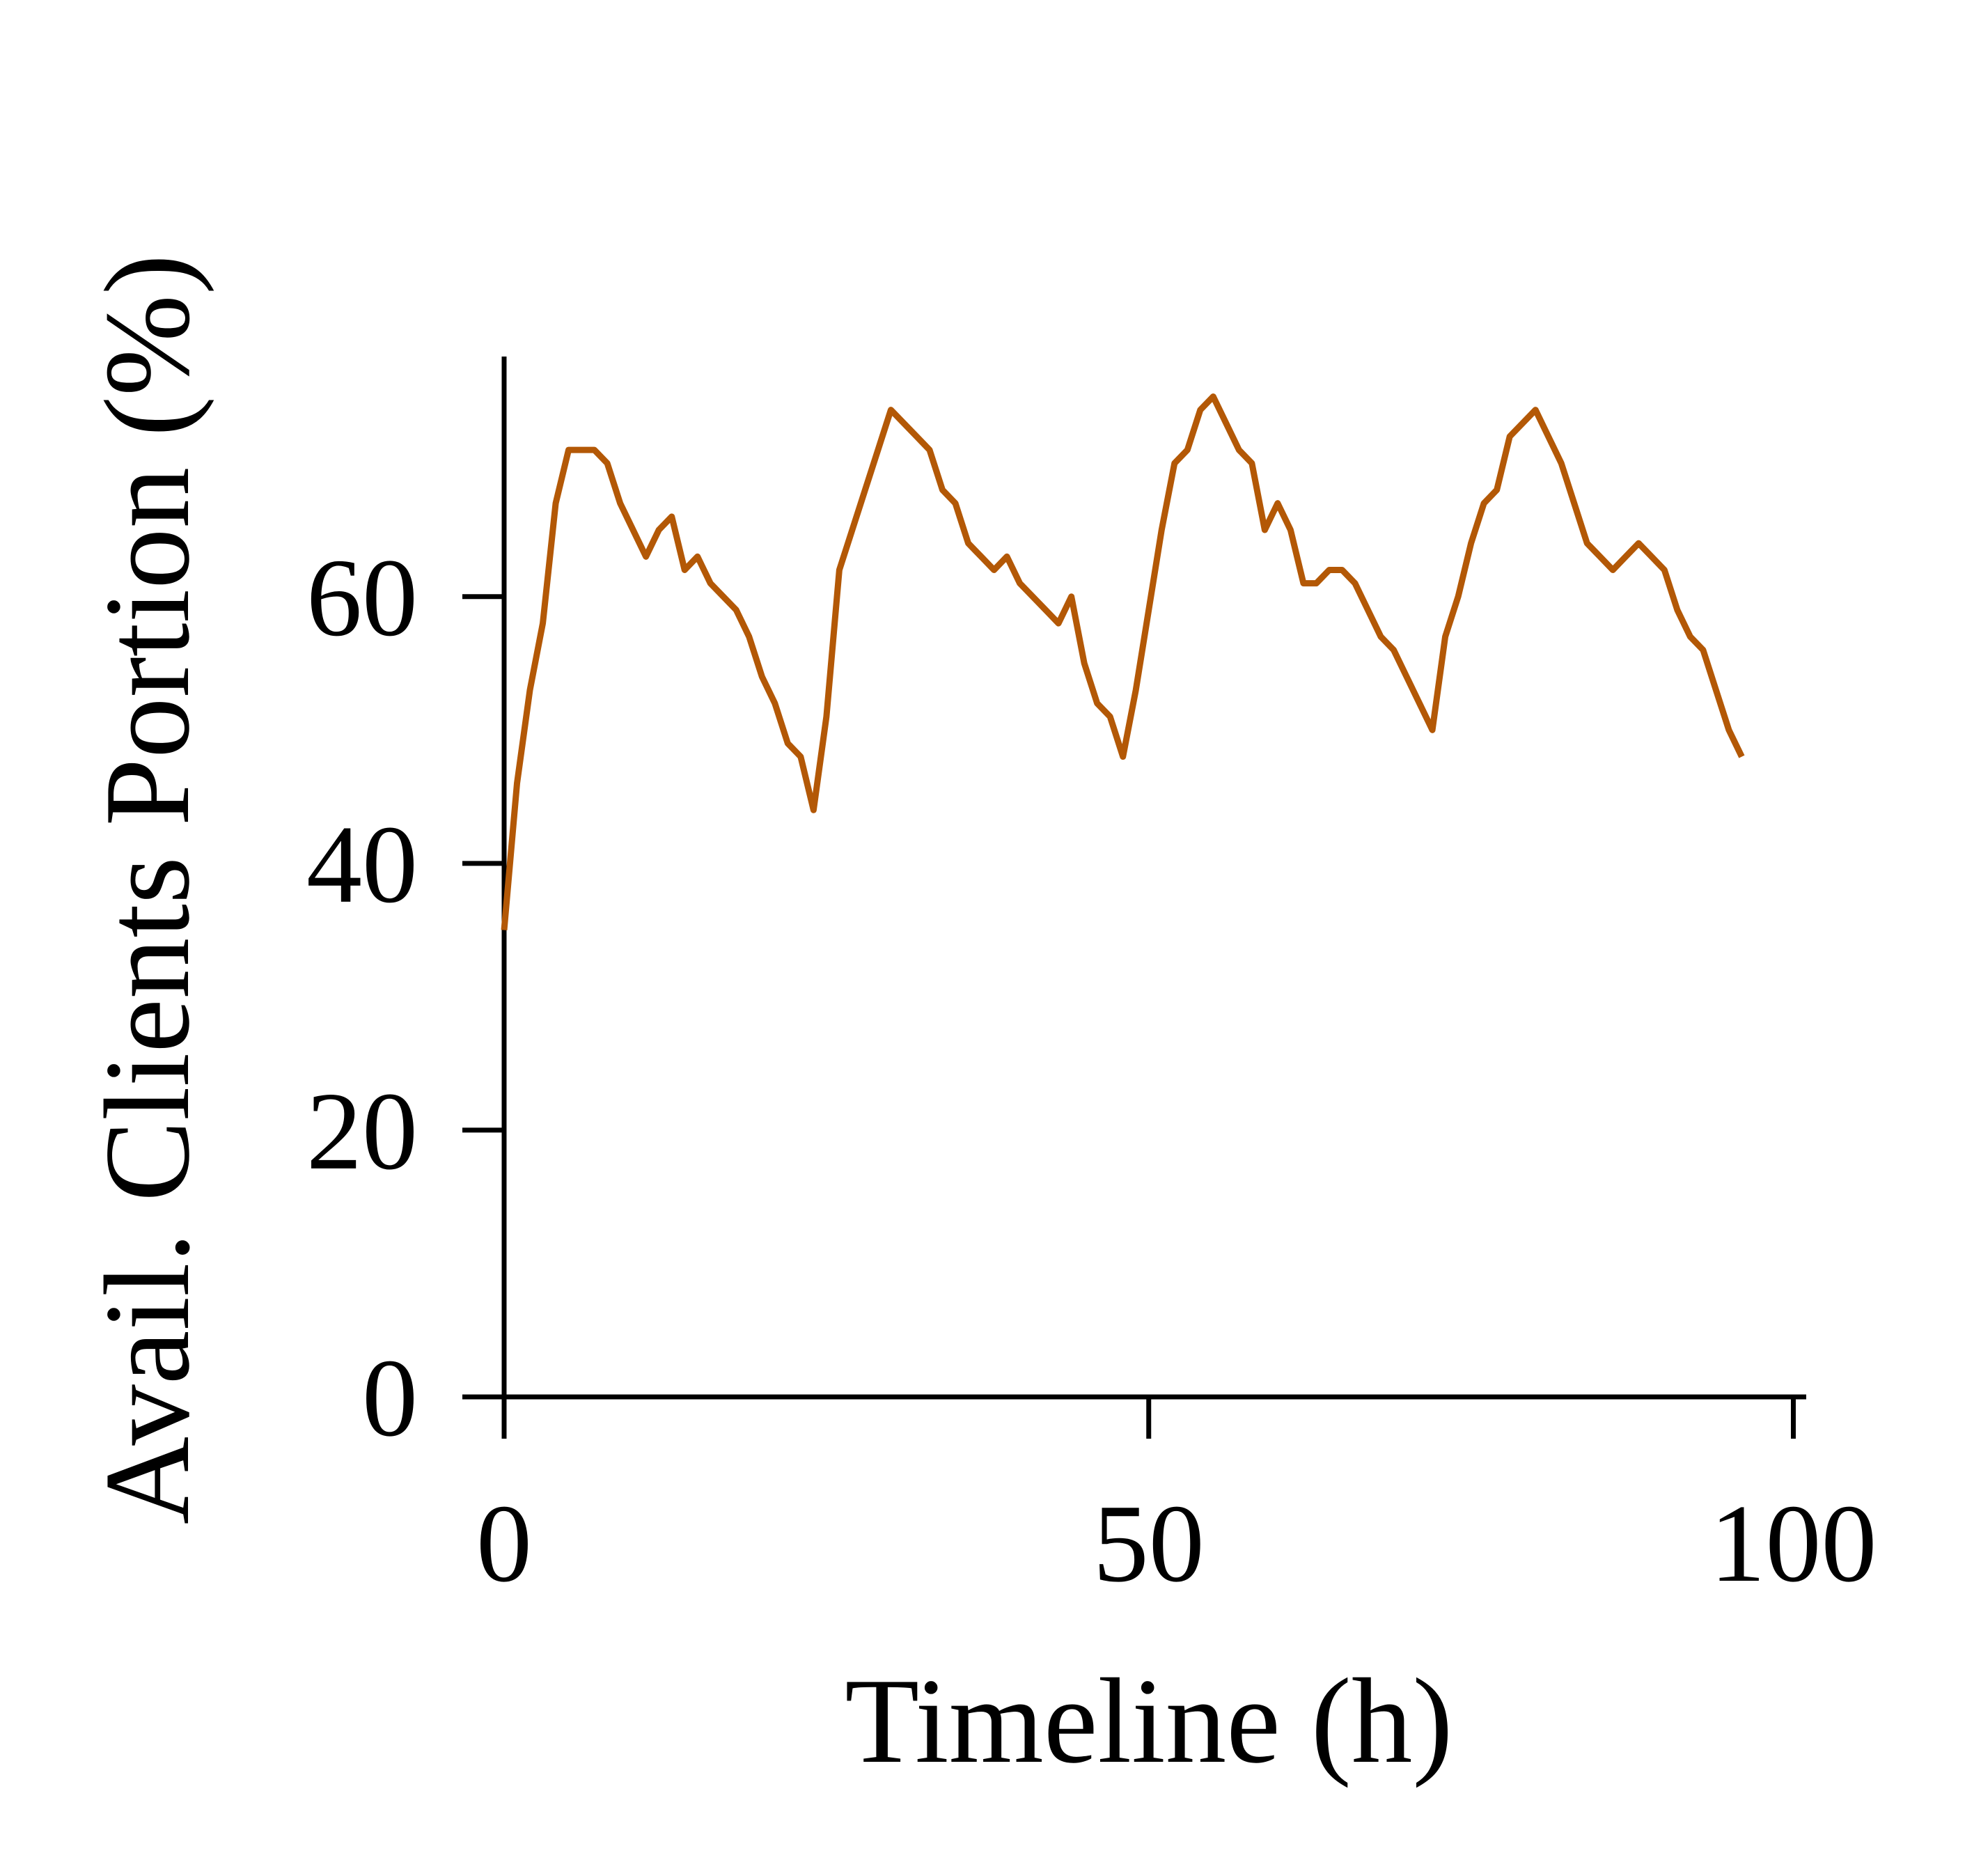 The height and width of the screenshot is (1876, 1981). What do you see at coordinates (1793, 1543) in the screenshot?
I see `x-tick-label: 100` at bounding box center [1793, 1543].